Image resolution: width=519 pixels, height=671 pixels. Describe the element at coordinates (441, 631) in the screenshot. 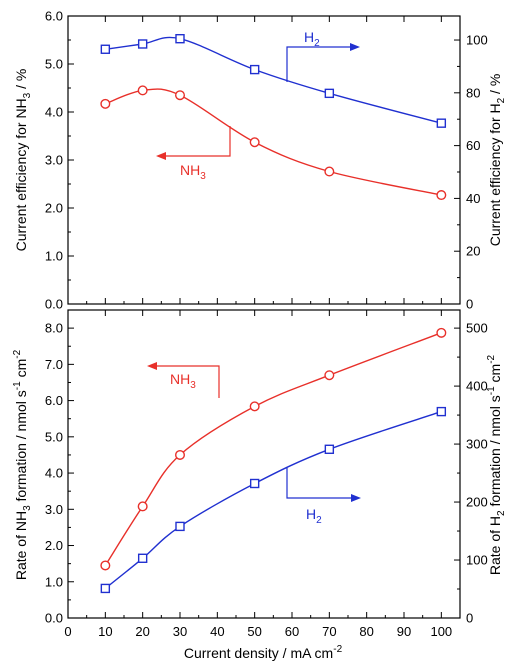

I see `x-tick-label: 100` at that location.